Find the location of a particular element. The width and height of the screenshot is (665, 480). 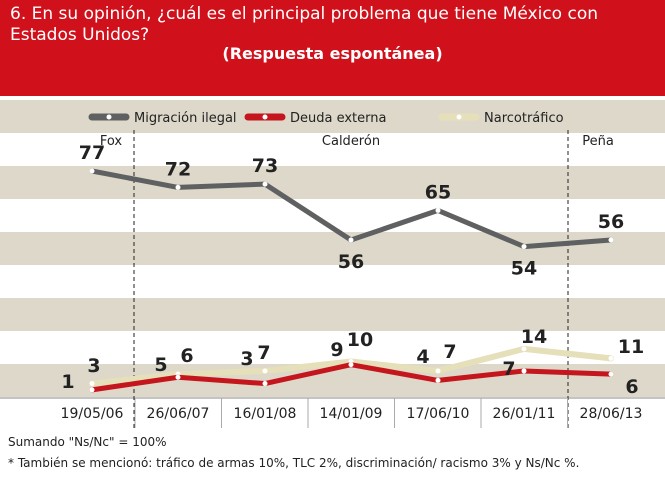

x-tick-label: 26/01/11 is located at coordinates (524, 414).